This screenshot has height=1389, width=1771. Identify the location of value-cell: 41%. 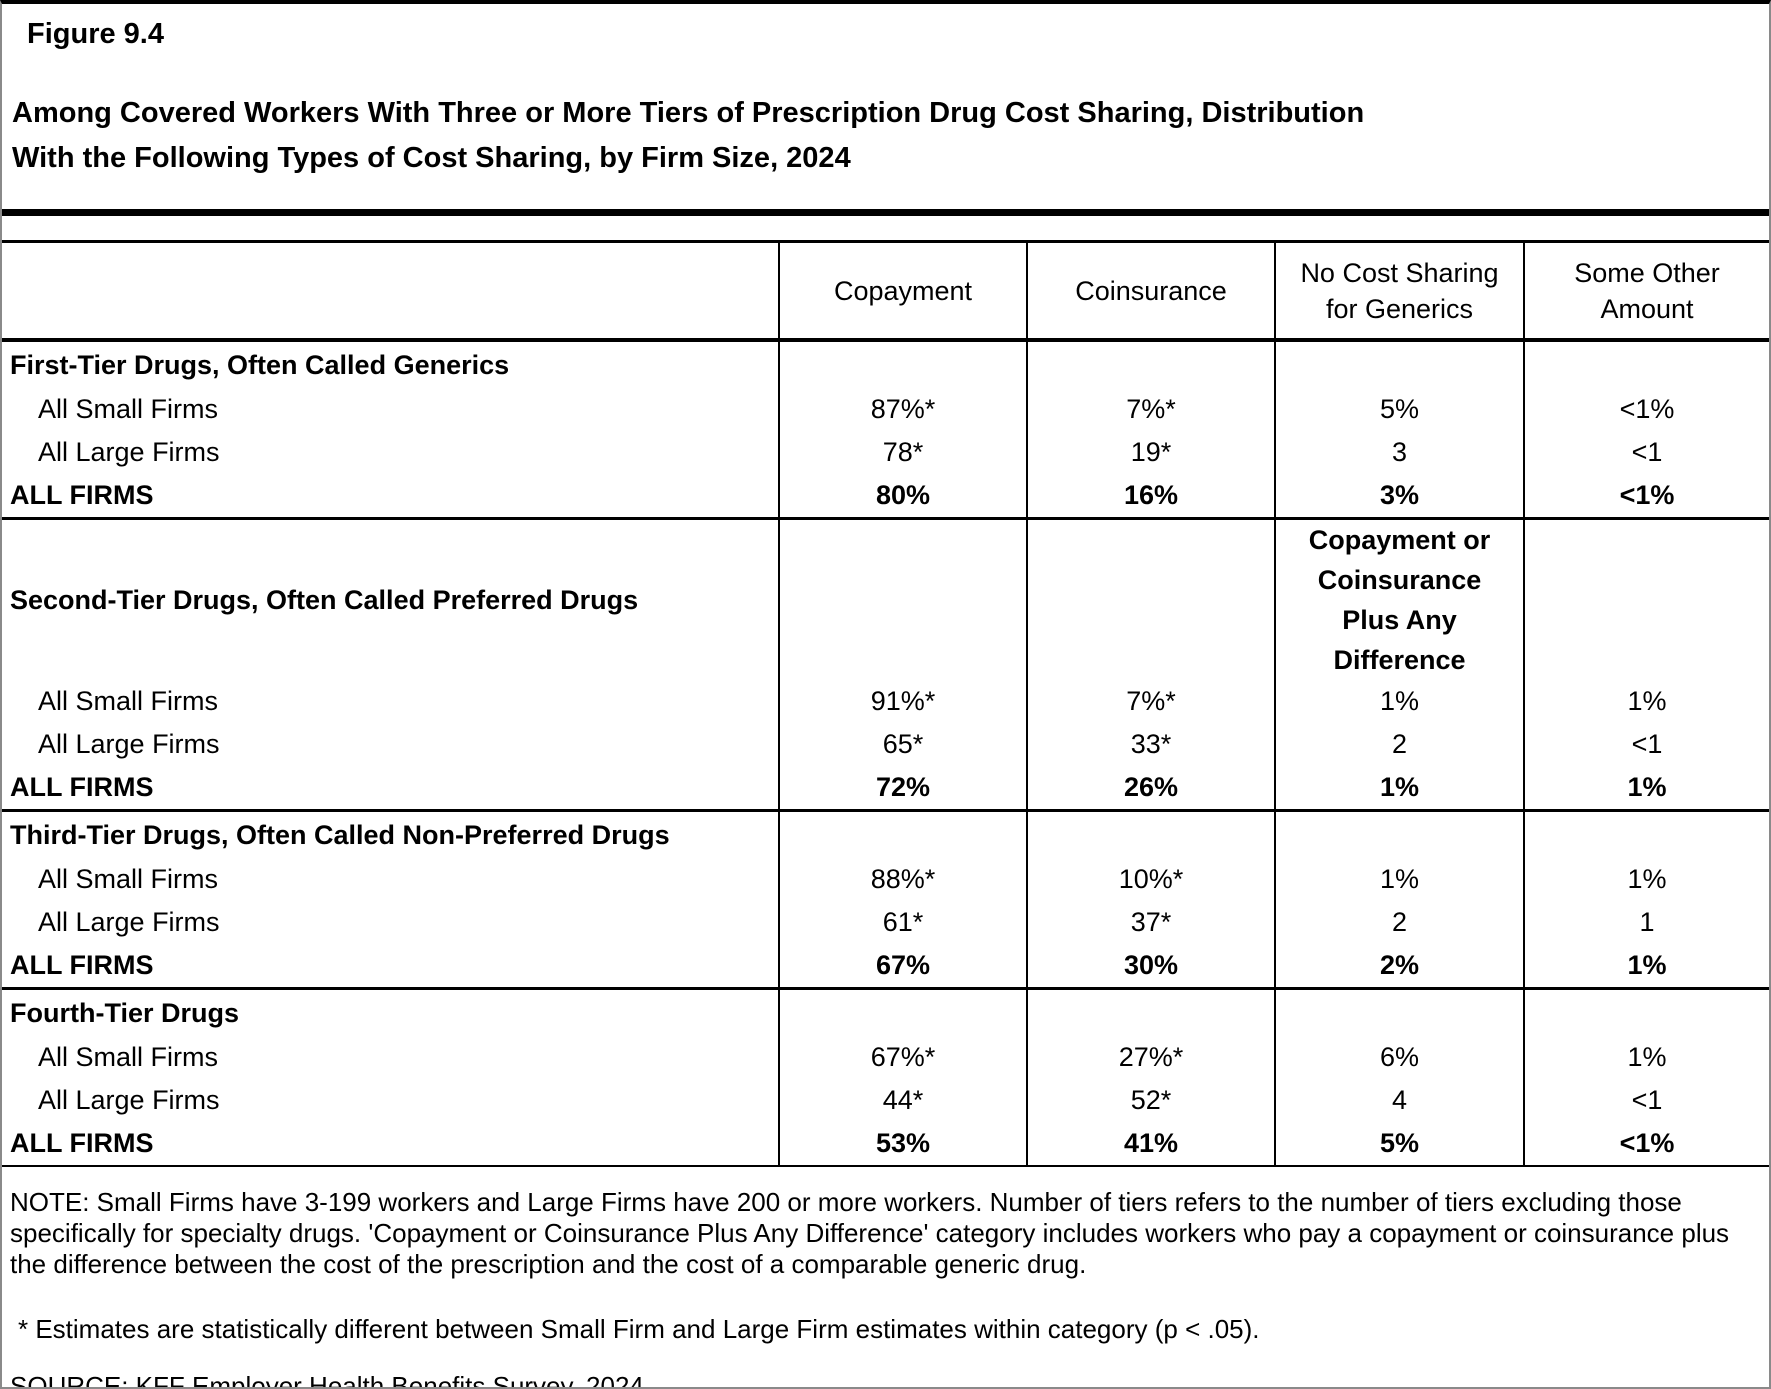
(1150, 1144).